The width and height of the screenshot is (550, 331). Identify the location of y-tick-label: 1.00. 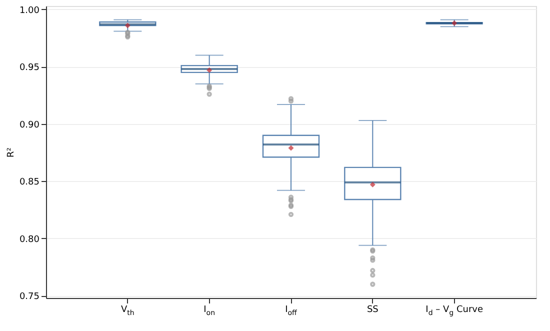
(29, 11).